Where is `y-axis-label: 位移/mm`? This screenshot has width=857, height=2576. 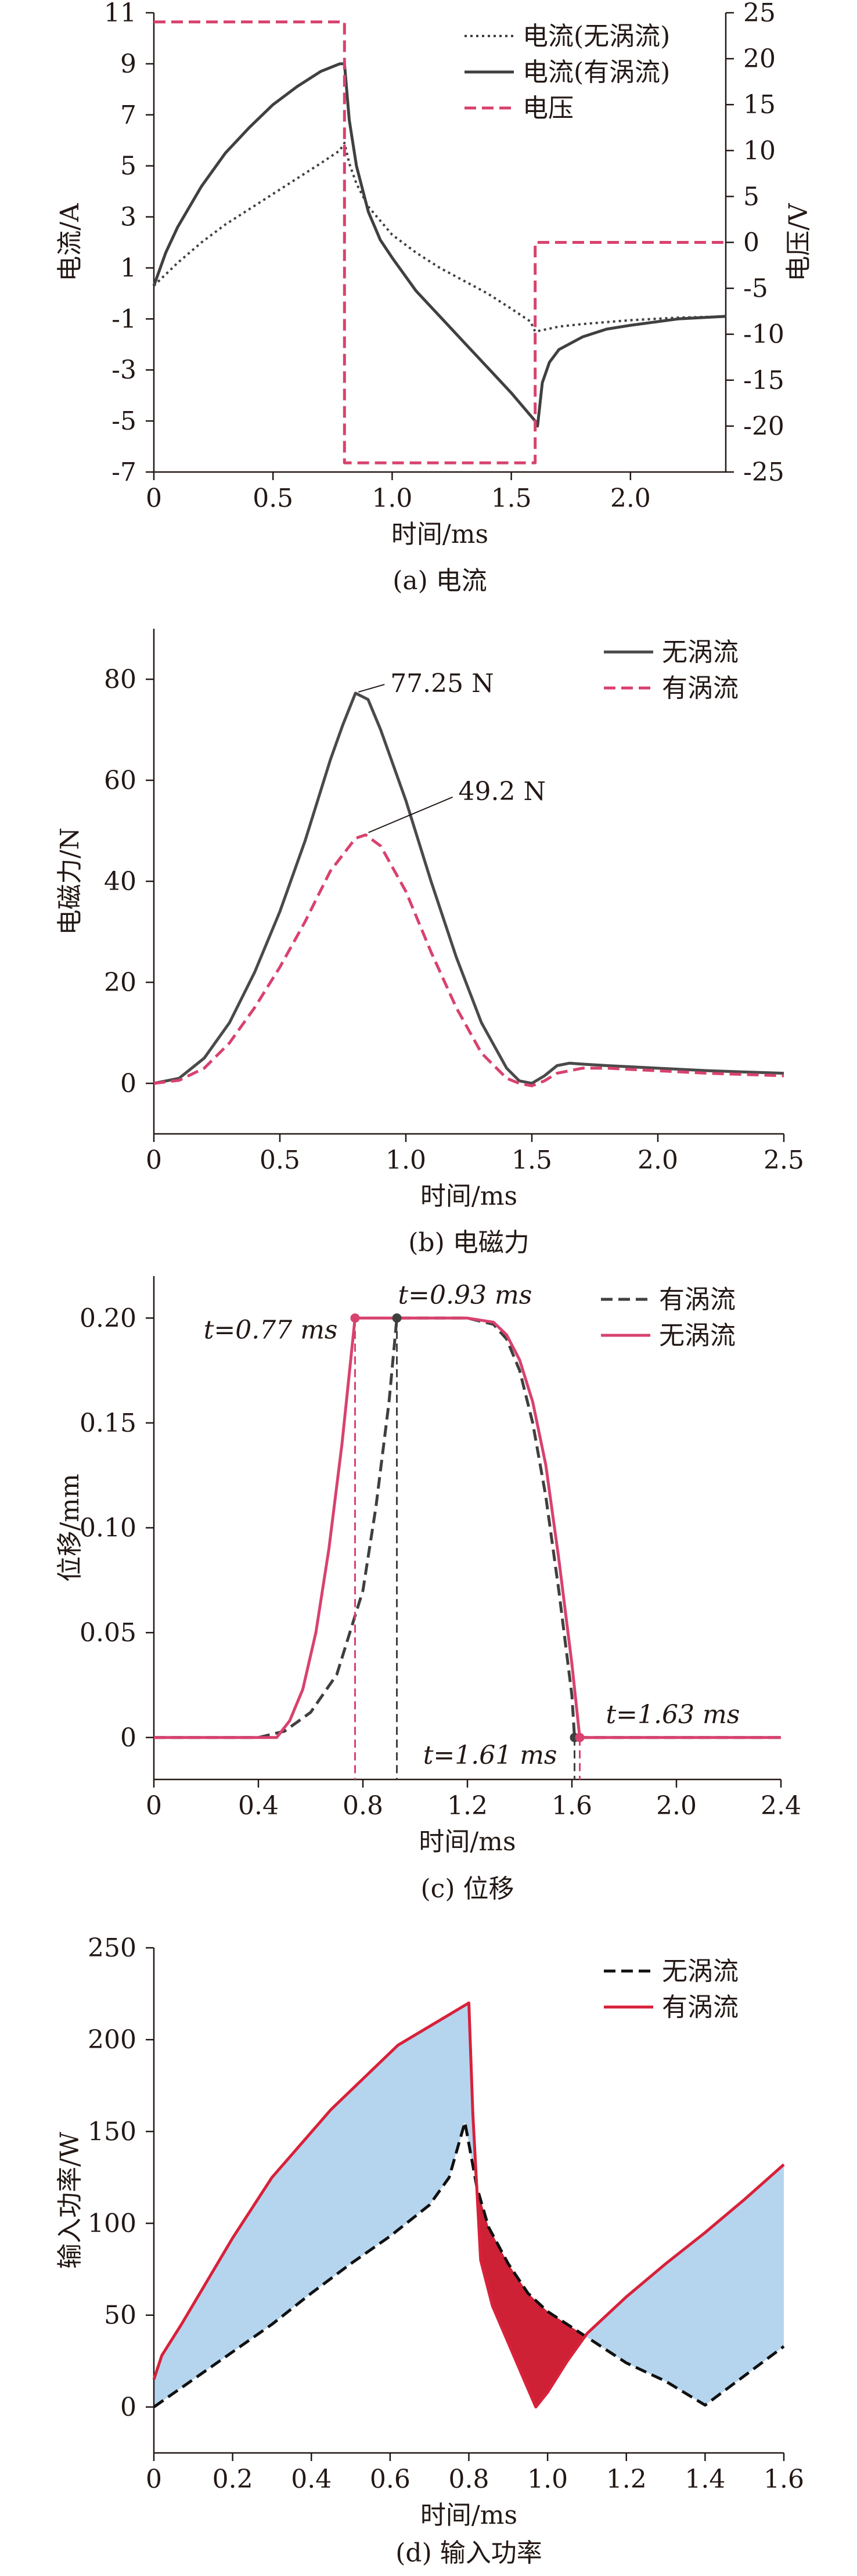 y-axis-label: 位移/mm is located at coordinates (70, 1527).